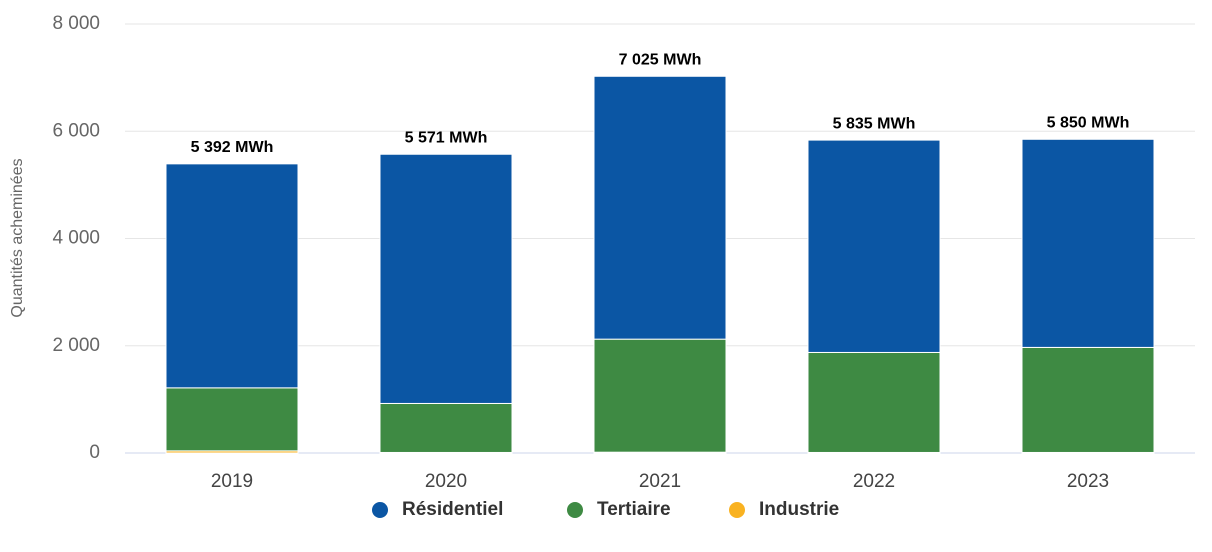 The height and width of the screenshot is (552, 1212). What do you see at coordinates (874, 481) in the screenshot?
I see `x-tick-label: 2022` at bounding box center [874, 481].